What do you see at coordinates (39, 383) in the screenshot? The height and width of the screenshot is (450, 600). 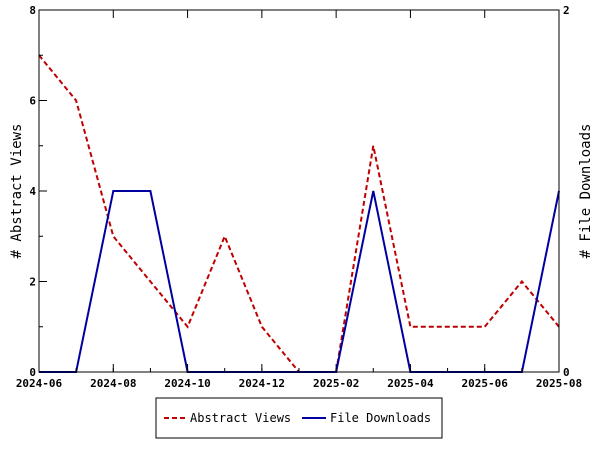 I see `x-tick-label: 2024-06` at bounding box center [39, 383].